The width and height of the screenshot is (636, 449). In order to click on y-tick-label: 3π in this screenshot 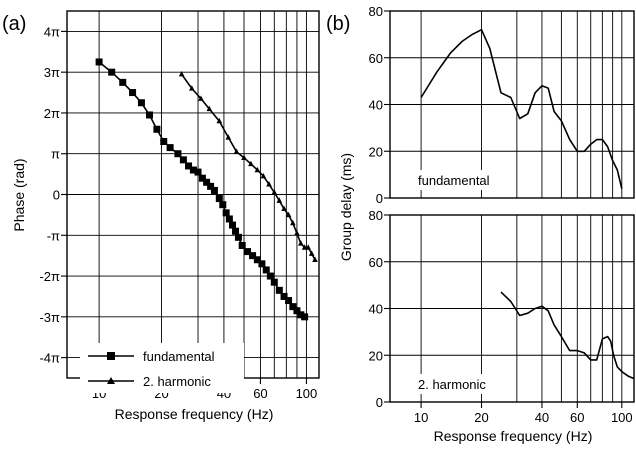, I will do `click(52, 72)`.